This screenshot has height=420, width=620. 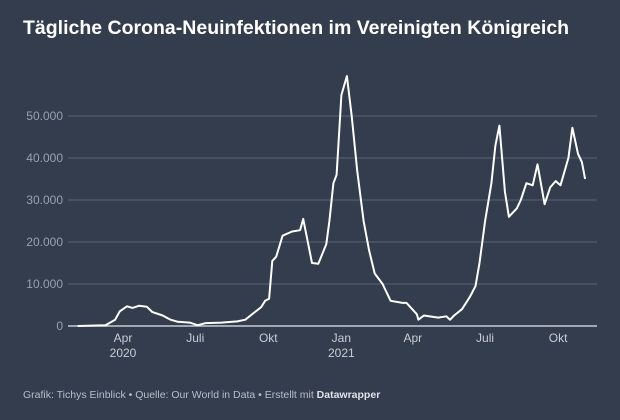 What do you see at coordinates (44, 200) in the screenshot?
I see `y-tick-label: 30.000` at bounding box center [44, 200].